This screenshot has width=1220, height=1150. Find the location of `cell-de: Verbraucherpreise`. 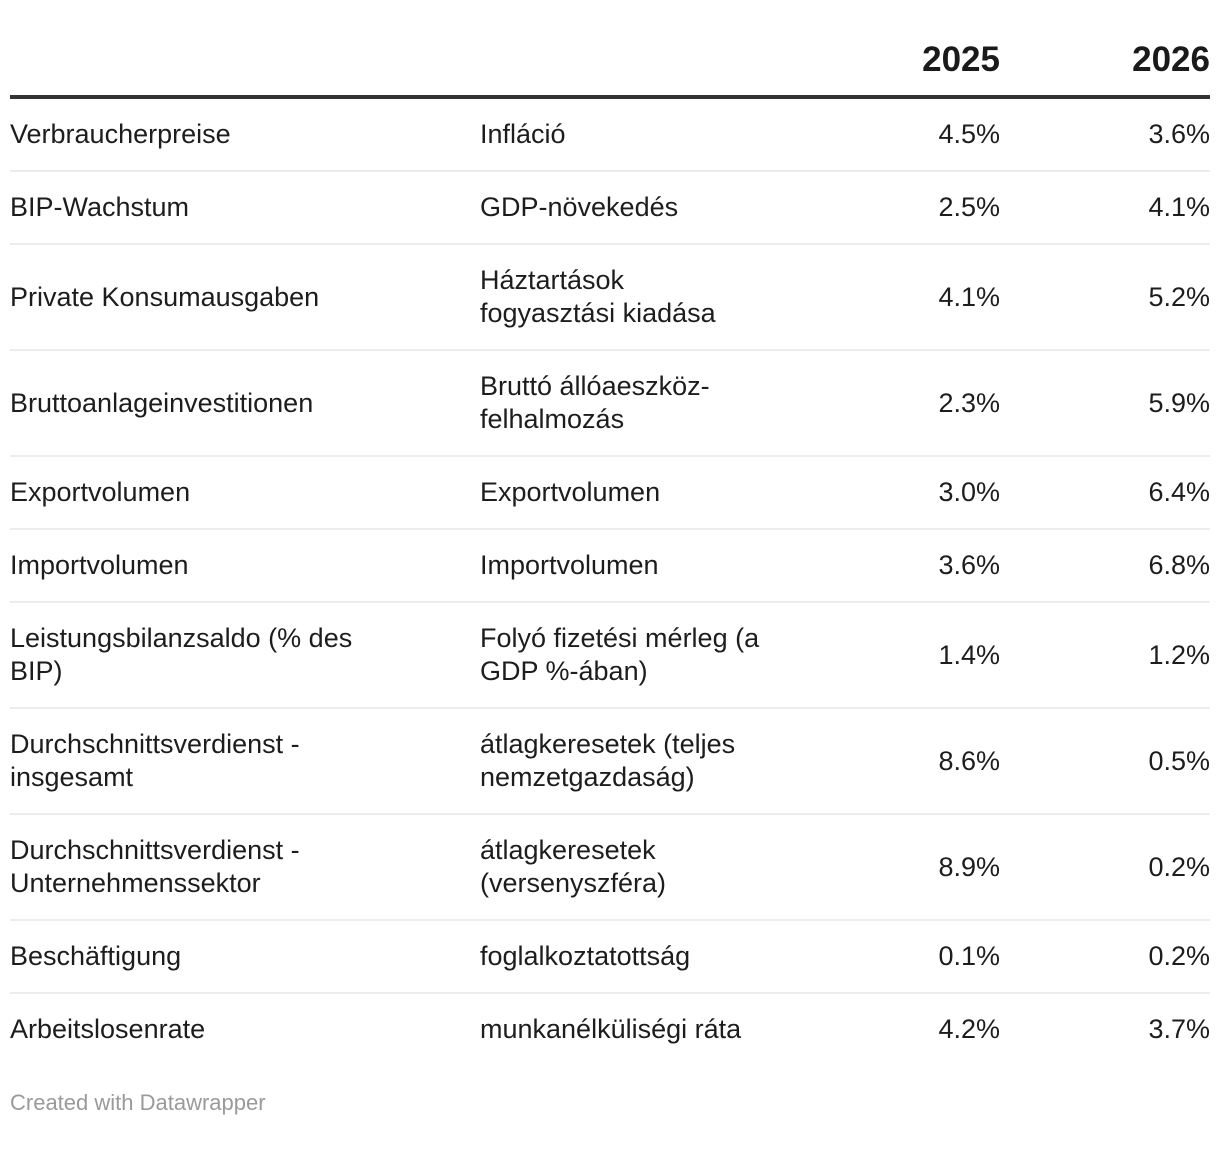

cell-de: Verbraucherpreise is located at coordinates (120, 134).